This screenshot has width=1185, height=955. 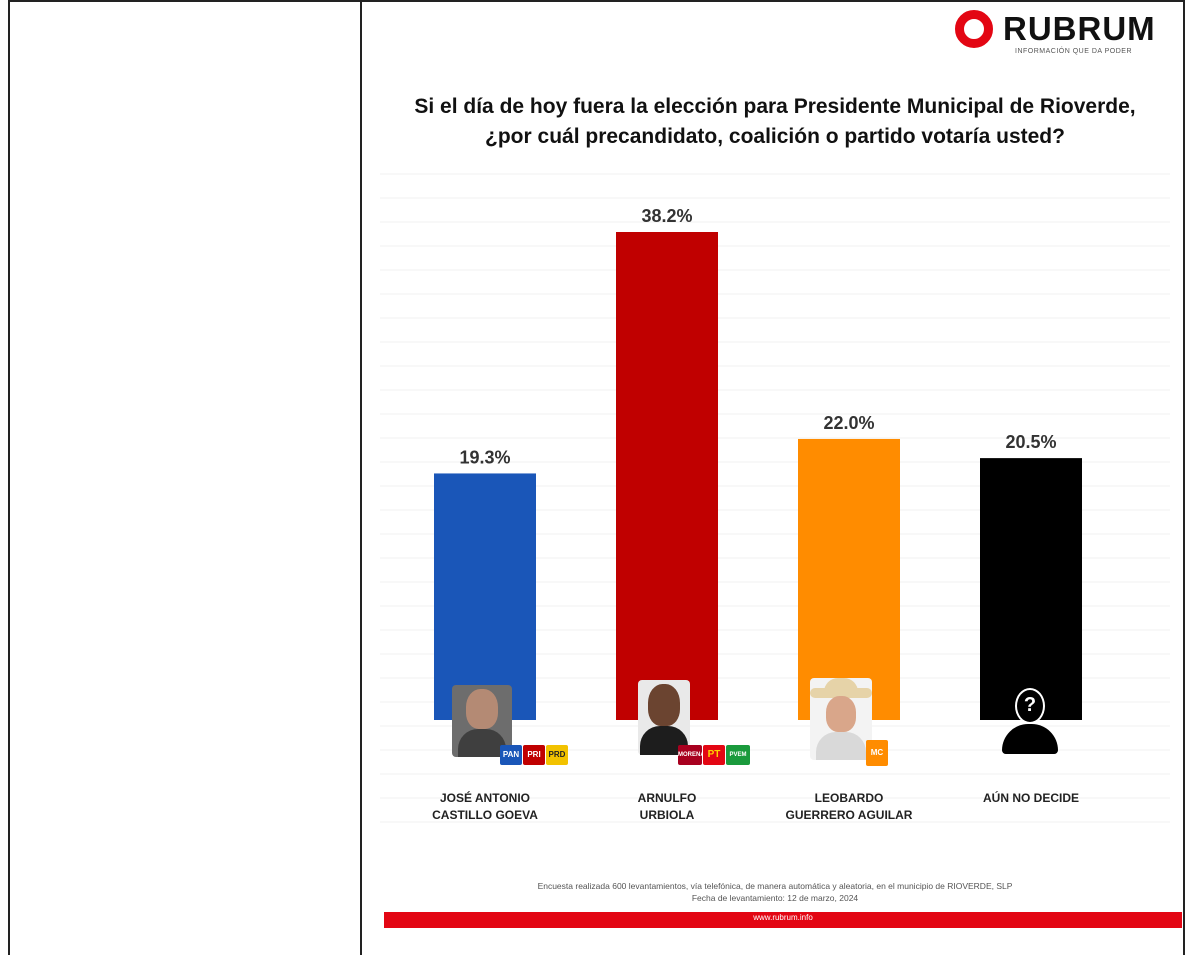 What do you see at coordinates (667, 815) in the screenshot?
I see `category-label-line: URBIOLA` at bounding box center [667, 815].